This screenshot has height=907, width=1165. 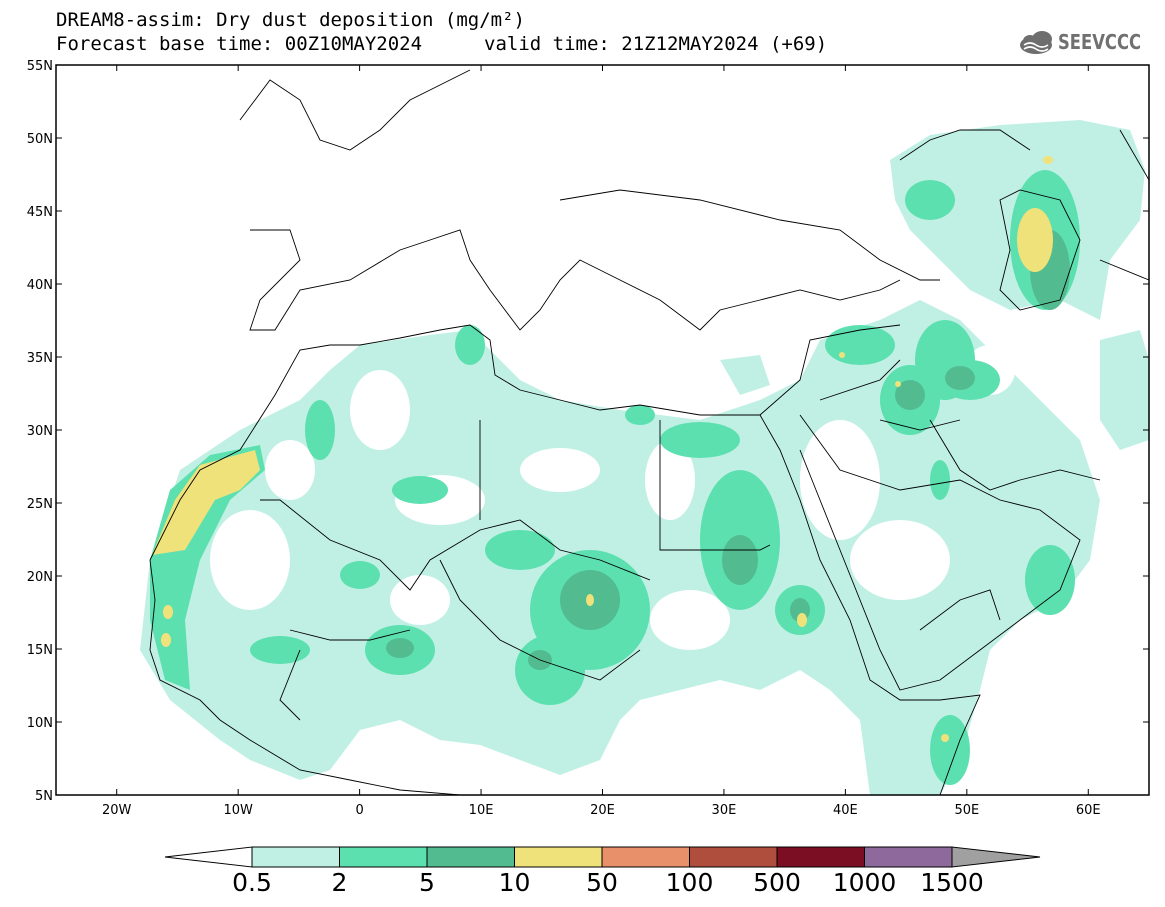 I want to click on colorbar-label: 2, so click(x=340, y=882).